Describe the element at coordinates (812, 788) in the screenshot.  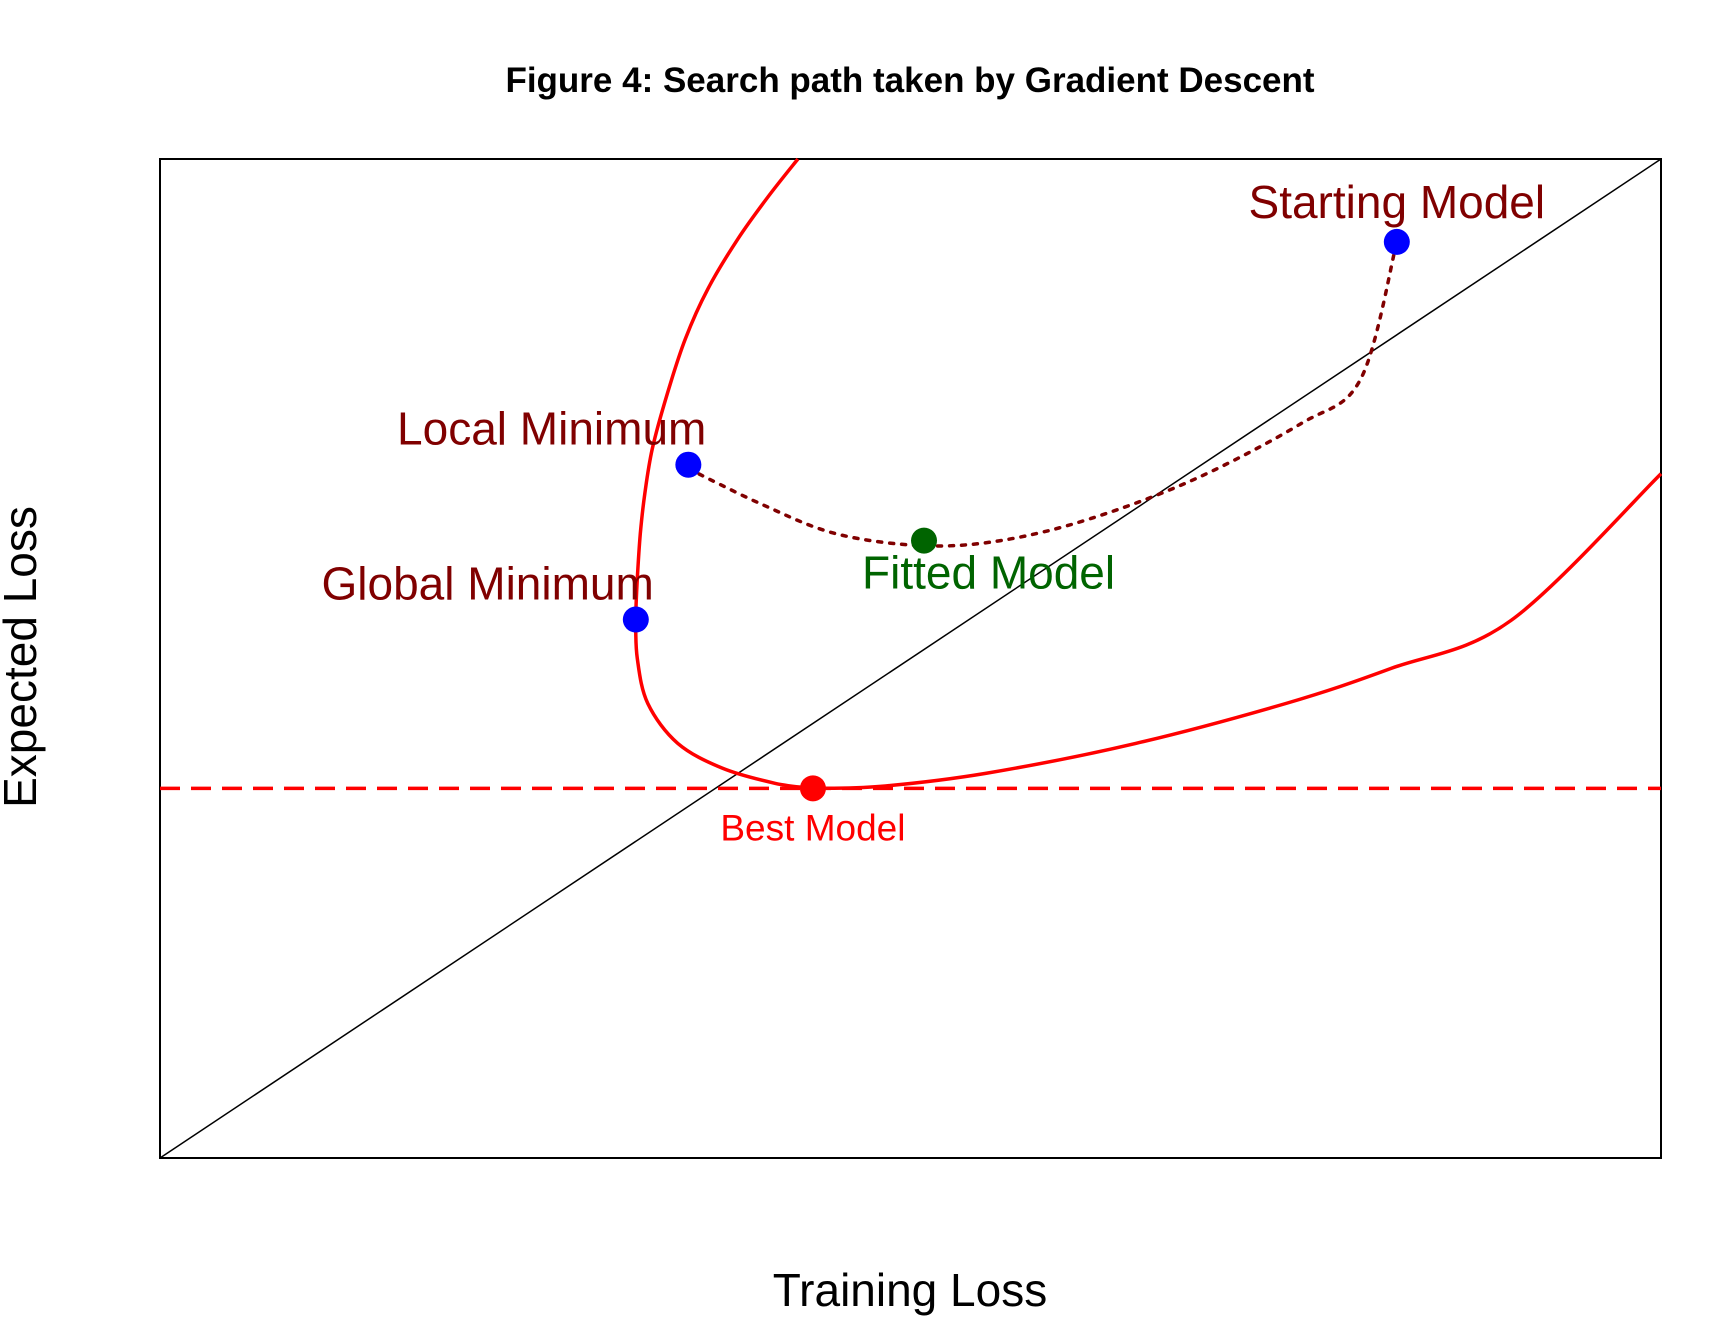
I see `point-best-model` at that location.